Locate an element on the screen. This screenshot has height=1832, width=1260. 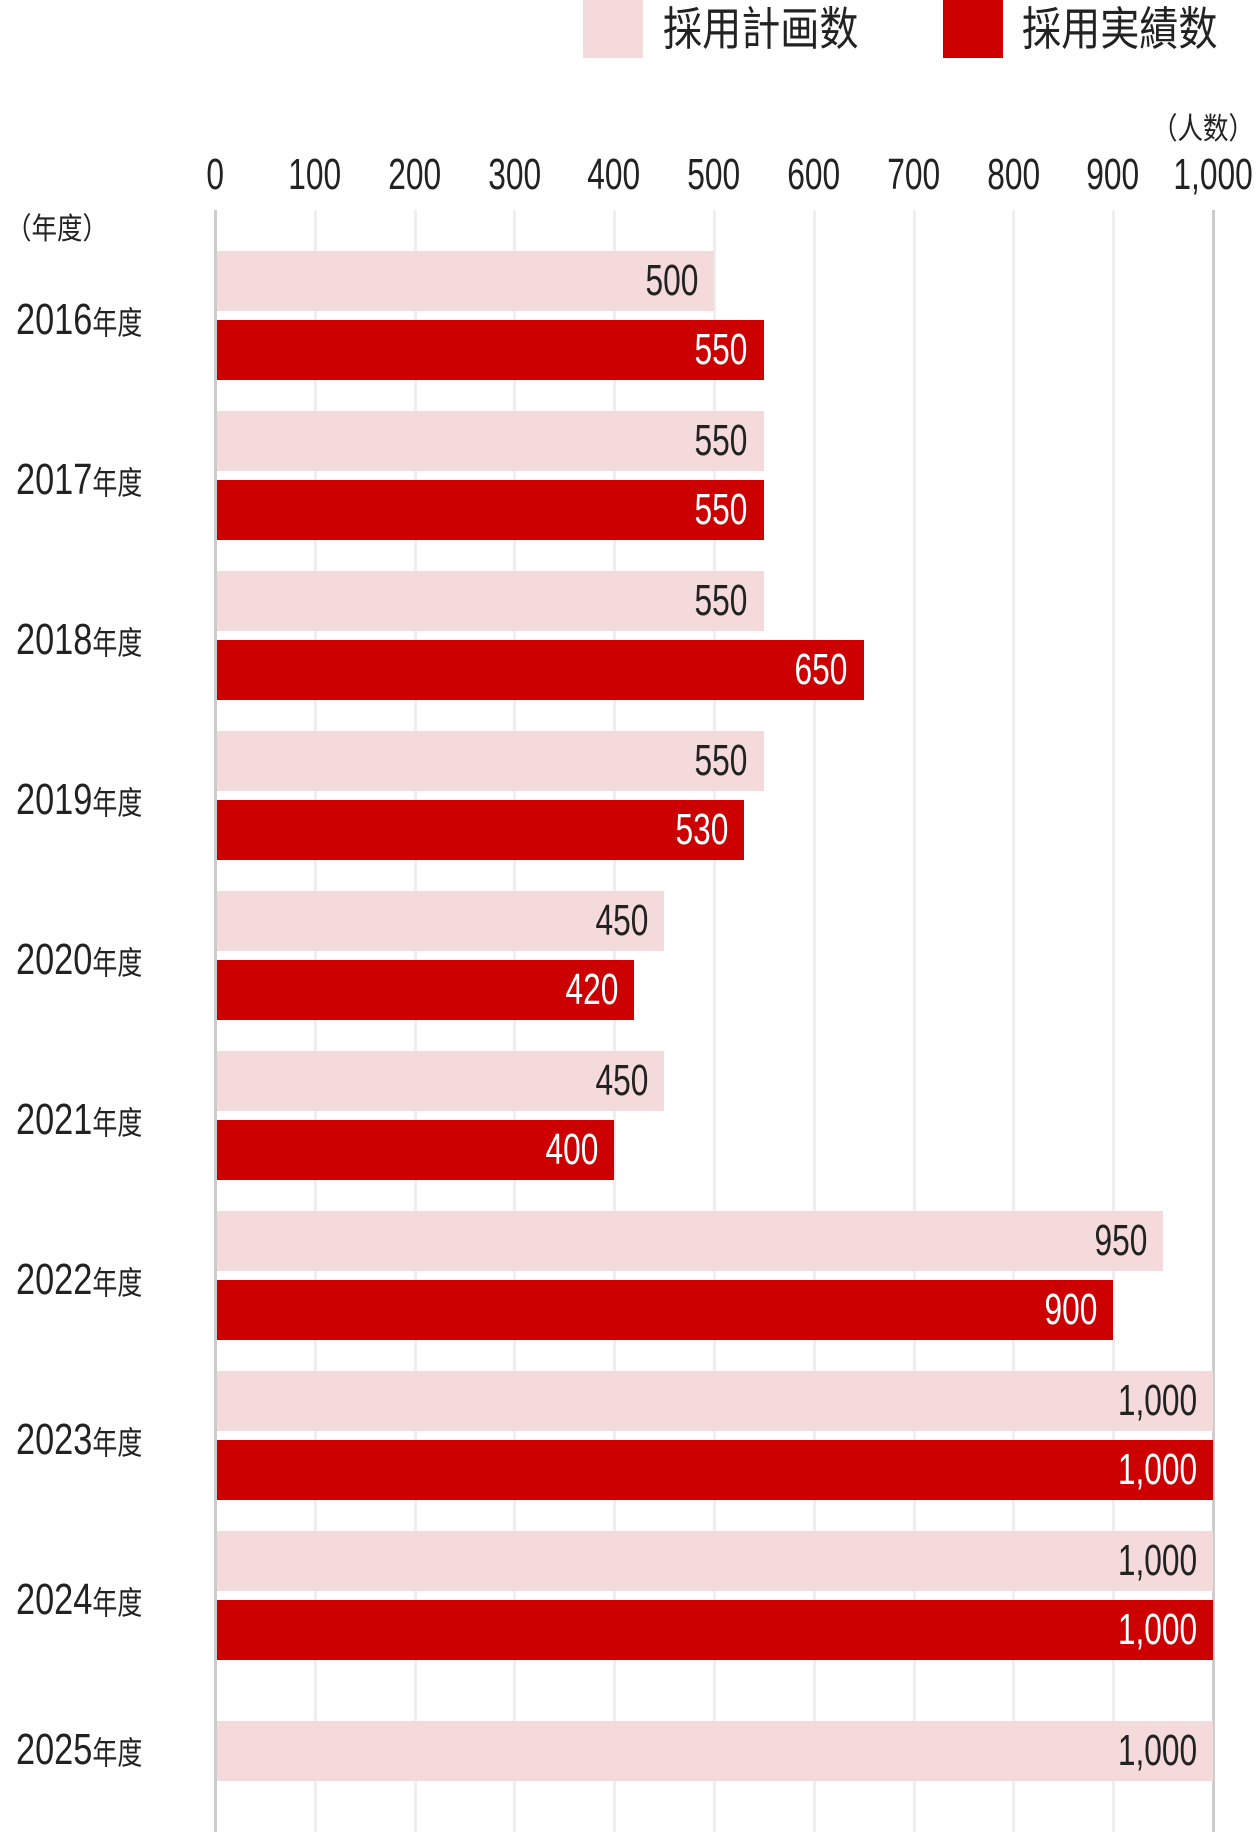
x-tick-text: 700 is located at coordinates (914, 174).